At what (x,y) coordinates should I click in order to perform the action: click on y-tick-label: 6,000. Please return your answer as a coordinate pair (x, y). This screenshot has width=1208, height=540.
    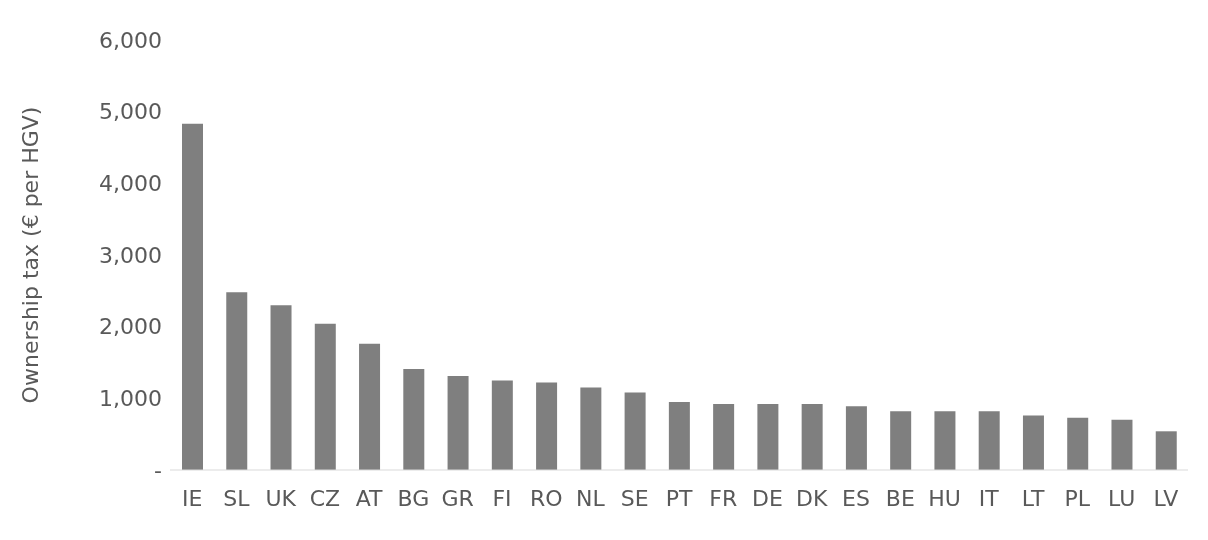
    Looking at the image, I should click on (130, 40).